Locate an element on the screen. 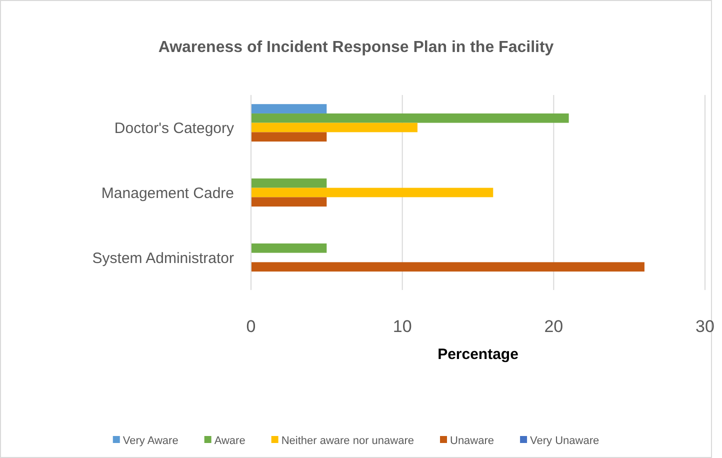  legend-label: Very Aware is located at coordinates (150, 440).